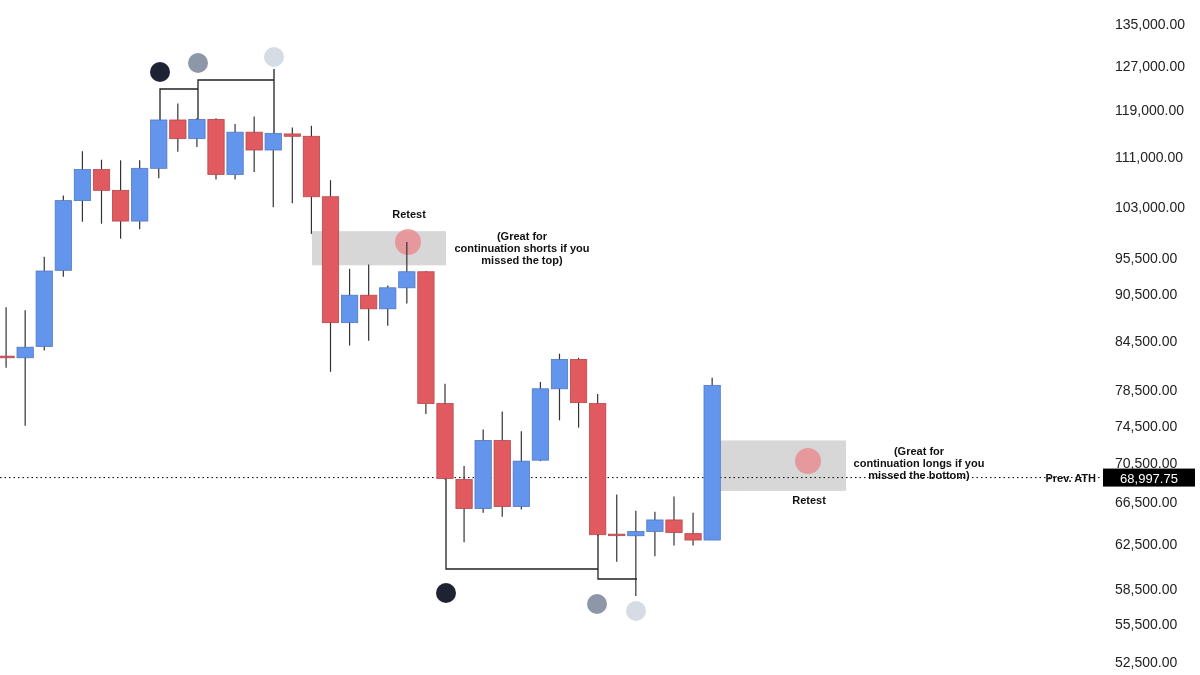 This screenshot has width=1200, height=675. What do you see at coordinates (1146, 624) in the screenshot?
I see `y-tick-label: 55,500.00` at bounding box center [1146, 624].